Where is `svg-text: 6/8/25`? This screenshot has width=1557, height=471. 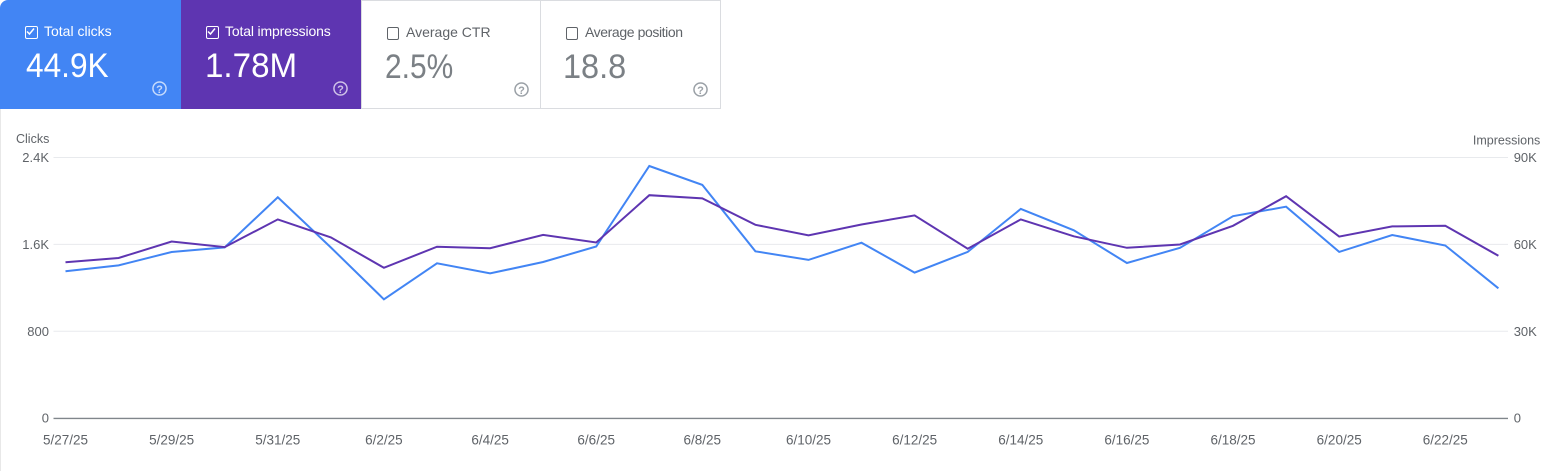
svg-text: 6/8/25 is located at coordinates (703, 439).